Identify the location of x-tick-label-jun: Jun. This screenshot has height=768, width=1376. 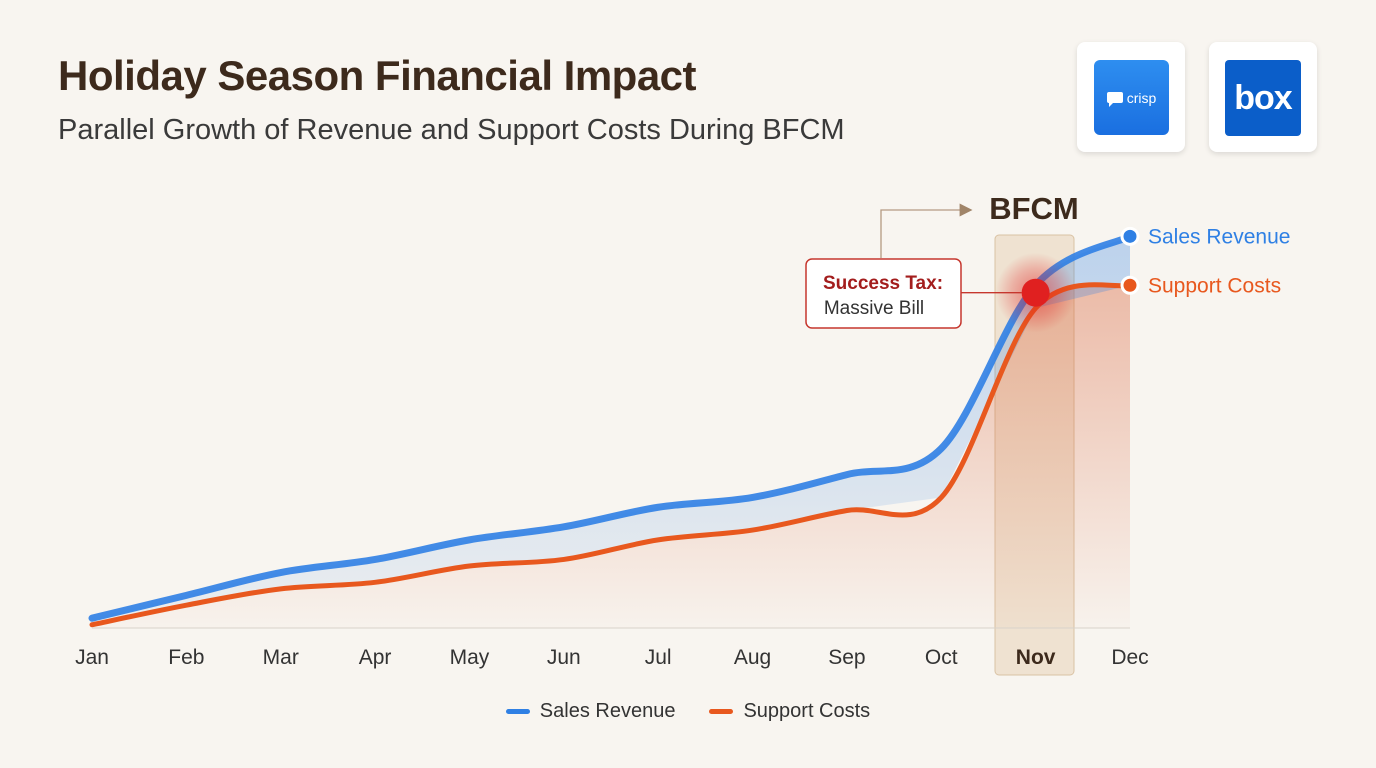
(564, 657).